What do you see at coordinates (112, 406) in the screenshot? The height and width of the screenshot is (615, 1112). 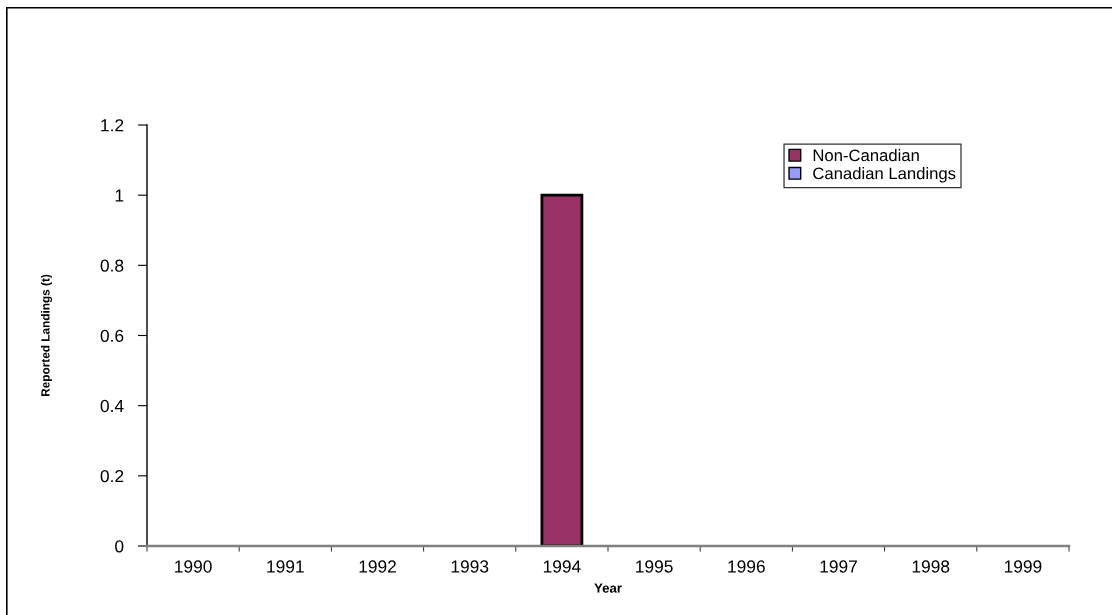 I see `y-tick-label: 0.4` at bounding box center [112, 406].